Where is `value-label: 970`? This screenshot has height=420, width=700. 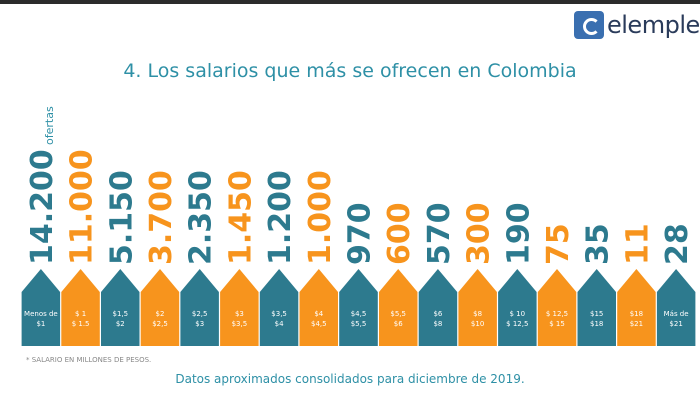 value-label: 970 is located at coordinates (360, 233).